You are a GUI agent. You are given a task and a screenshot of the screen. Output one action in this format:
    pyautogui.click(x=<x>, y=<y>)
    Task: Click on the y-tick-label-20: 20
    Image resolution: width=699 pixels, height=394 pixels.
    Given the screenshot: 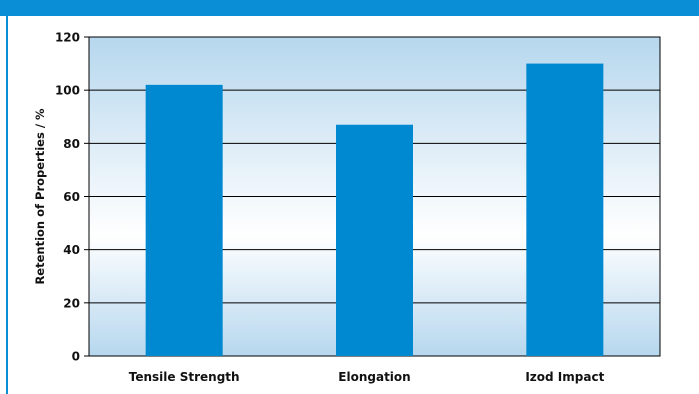 What is the action you would take?
    pyautogui.click(x=71, y=303)
    